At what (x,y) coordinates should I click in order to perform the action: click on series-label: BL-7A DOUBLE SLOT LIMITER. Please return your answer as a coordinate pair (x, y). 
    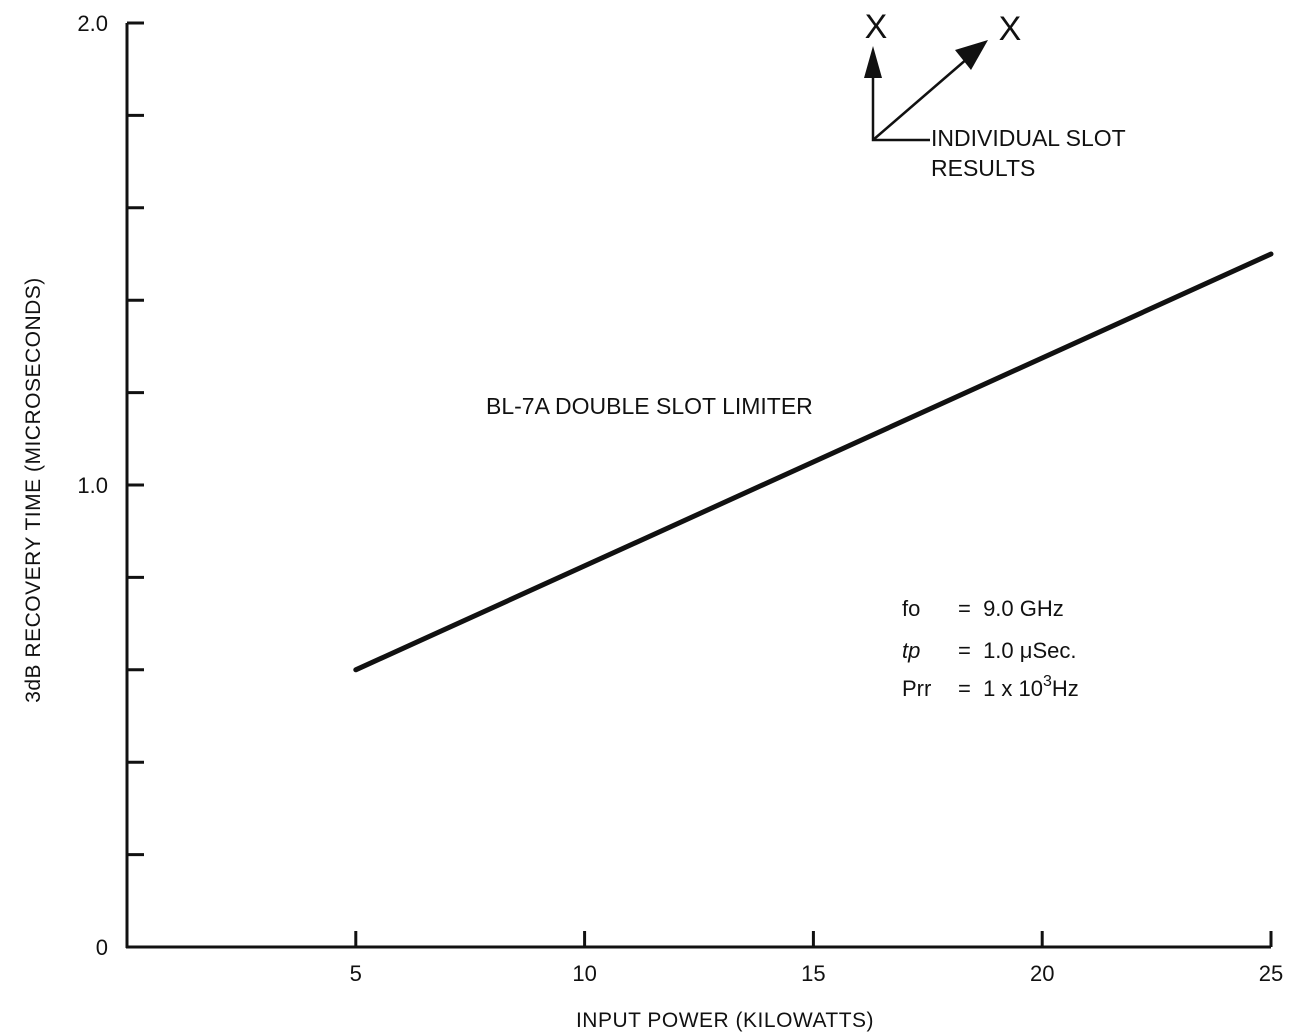
    Looking at the image, I should click on (649, 406).